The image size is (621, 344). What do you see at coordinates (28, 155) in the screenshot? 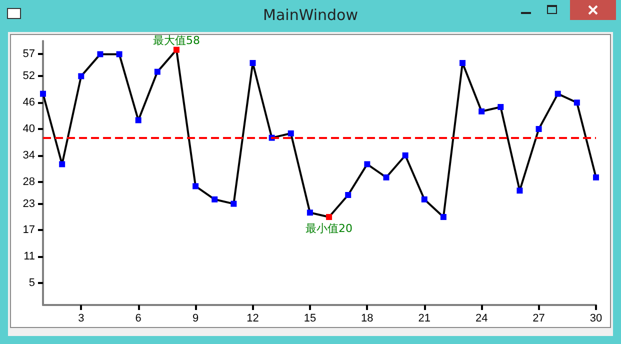
I see `y-tick-label: 34` at bounding box center [28, 155].